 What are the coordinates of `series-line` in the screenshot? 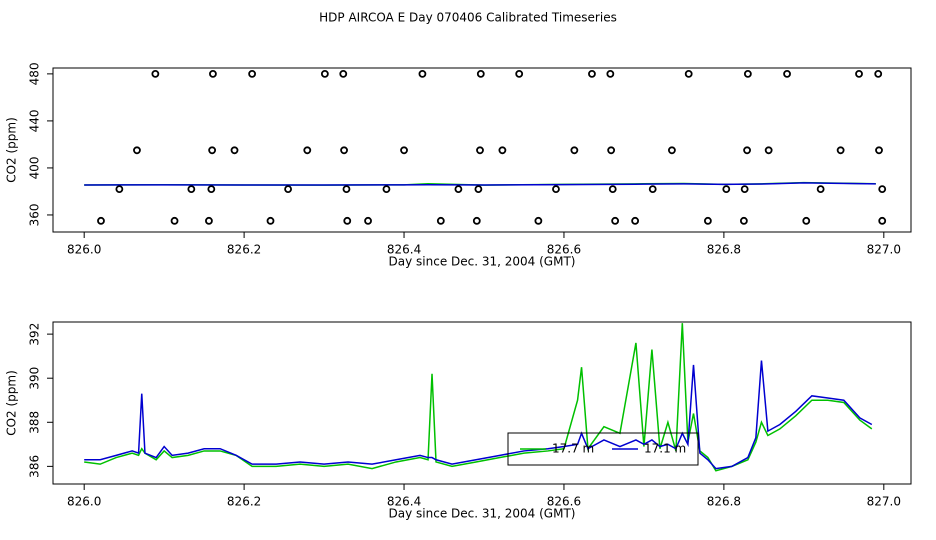 It's located at (480, 184).